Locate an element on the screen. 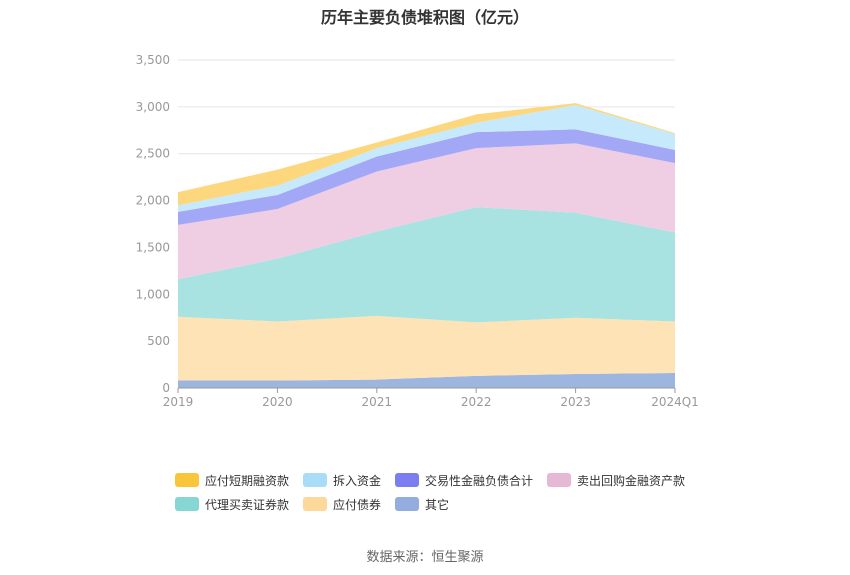  area-应付债券 is located at coordinates (426, 348).